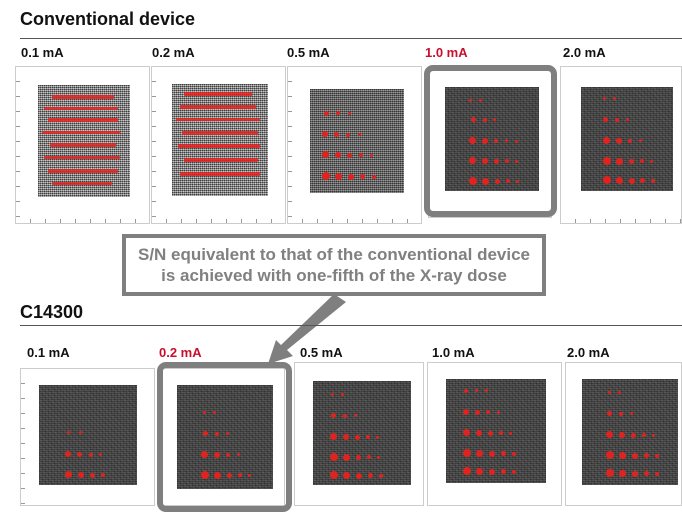 This screenshot has height=512, width=682. Describe the element at coordinates (321, 352) in the screenshot. I see `dose-label: 0.5 mA` at that location.